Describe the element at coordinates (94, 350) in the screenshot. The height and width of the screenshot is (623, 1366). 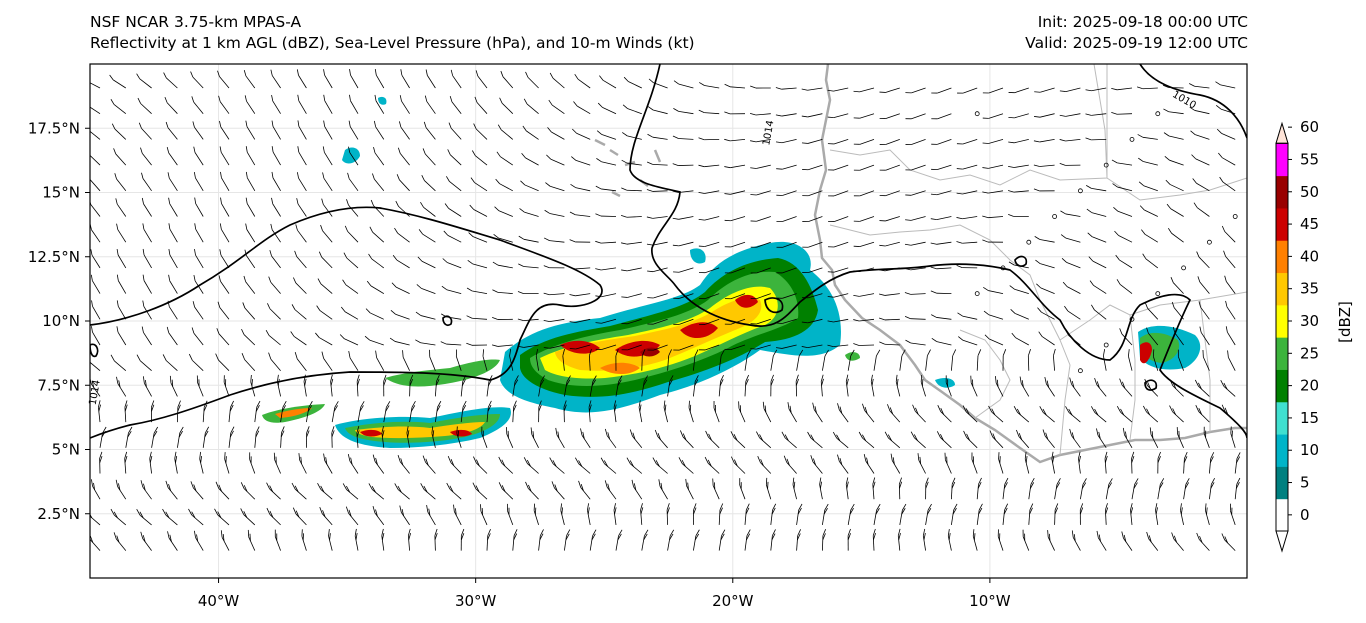
I see `isobar-loop` at that location.